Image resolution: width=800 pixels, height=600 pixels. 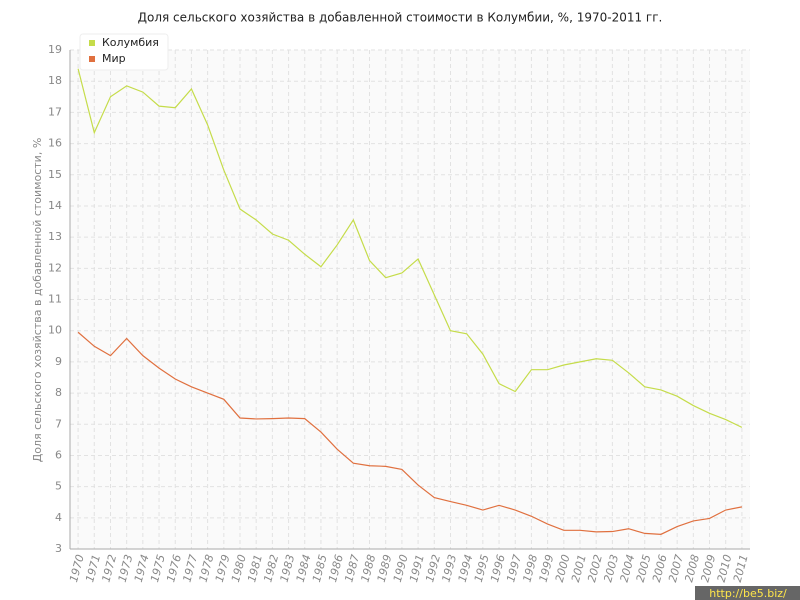 I want to click on y-tick-label: 11, so click(x=55, y=299).